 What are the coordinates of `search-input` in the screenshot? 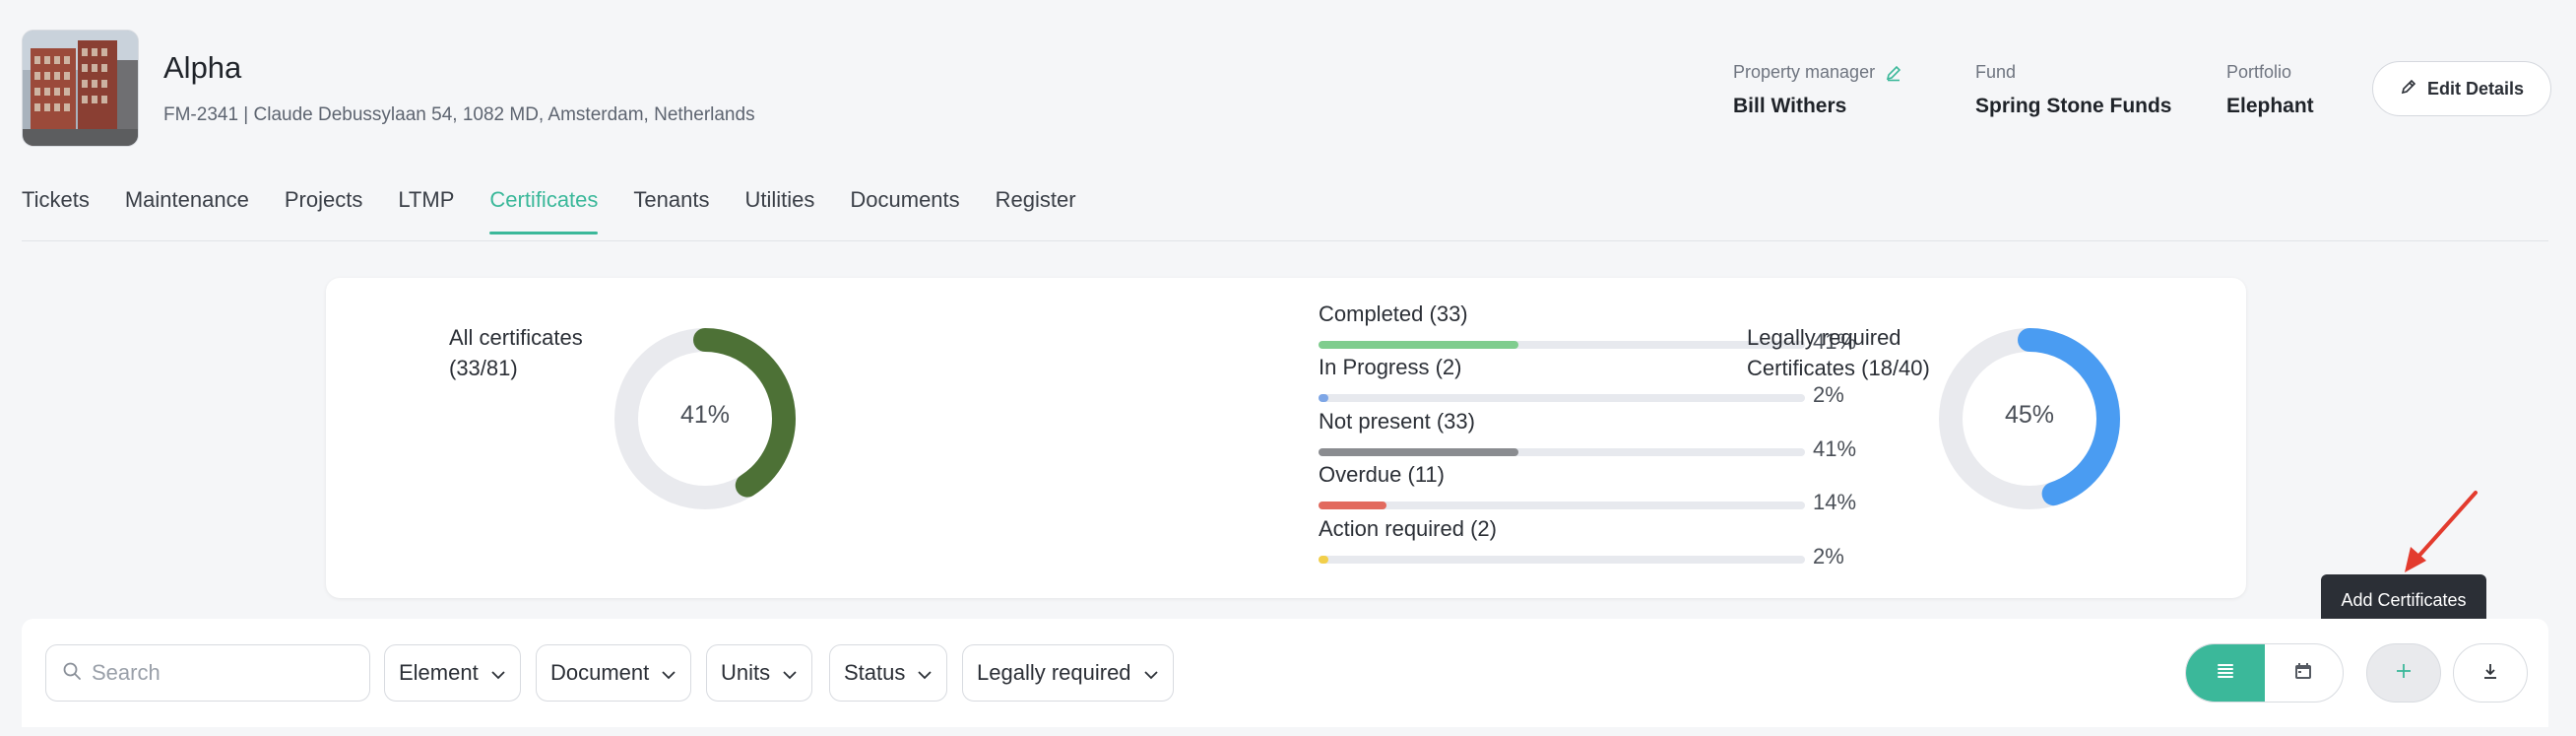 It's located at (220, 673).